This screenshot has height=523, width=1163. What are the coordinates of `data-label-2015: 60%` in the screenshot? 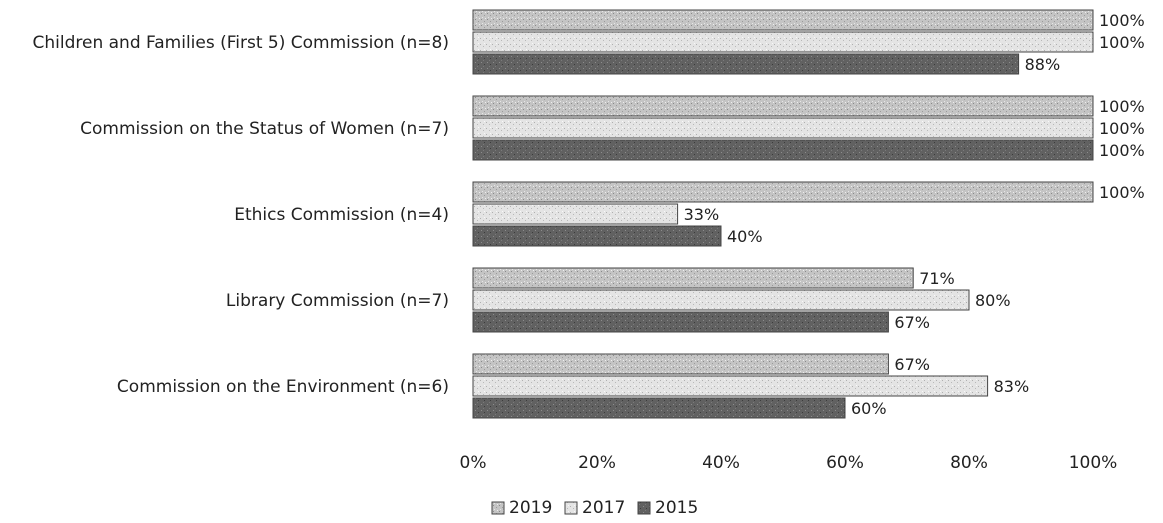 It's located at (869, 408).